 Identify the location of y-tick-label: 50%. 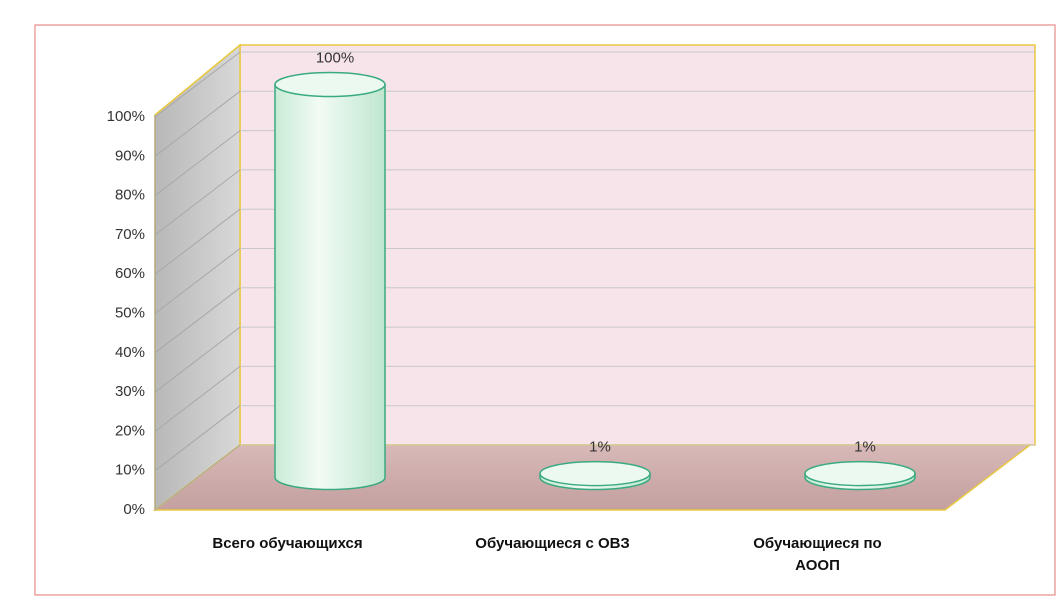
(130, 312).